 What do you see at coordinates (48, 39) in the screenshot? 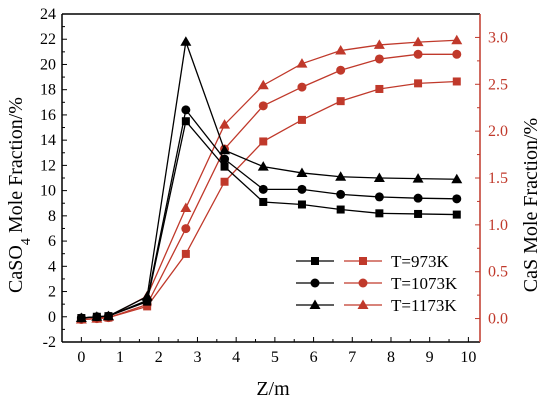
I see `y-tick-label-left: 22` at bounding box center [48, 39].